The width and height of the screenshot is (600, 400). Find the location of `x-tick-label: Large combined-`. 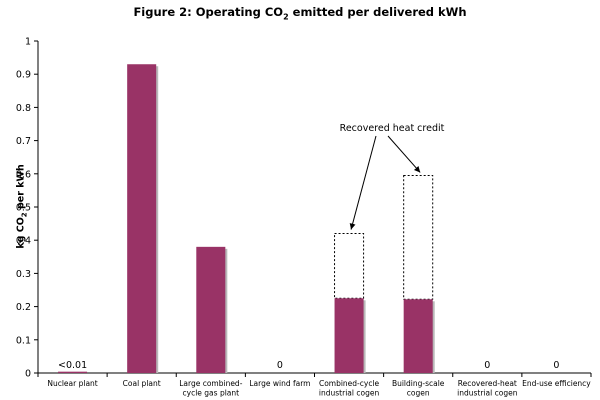

x-tick-label: Large combined- is located at coordinates (210, 383).